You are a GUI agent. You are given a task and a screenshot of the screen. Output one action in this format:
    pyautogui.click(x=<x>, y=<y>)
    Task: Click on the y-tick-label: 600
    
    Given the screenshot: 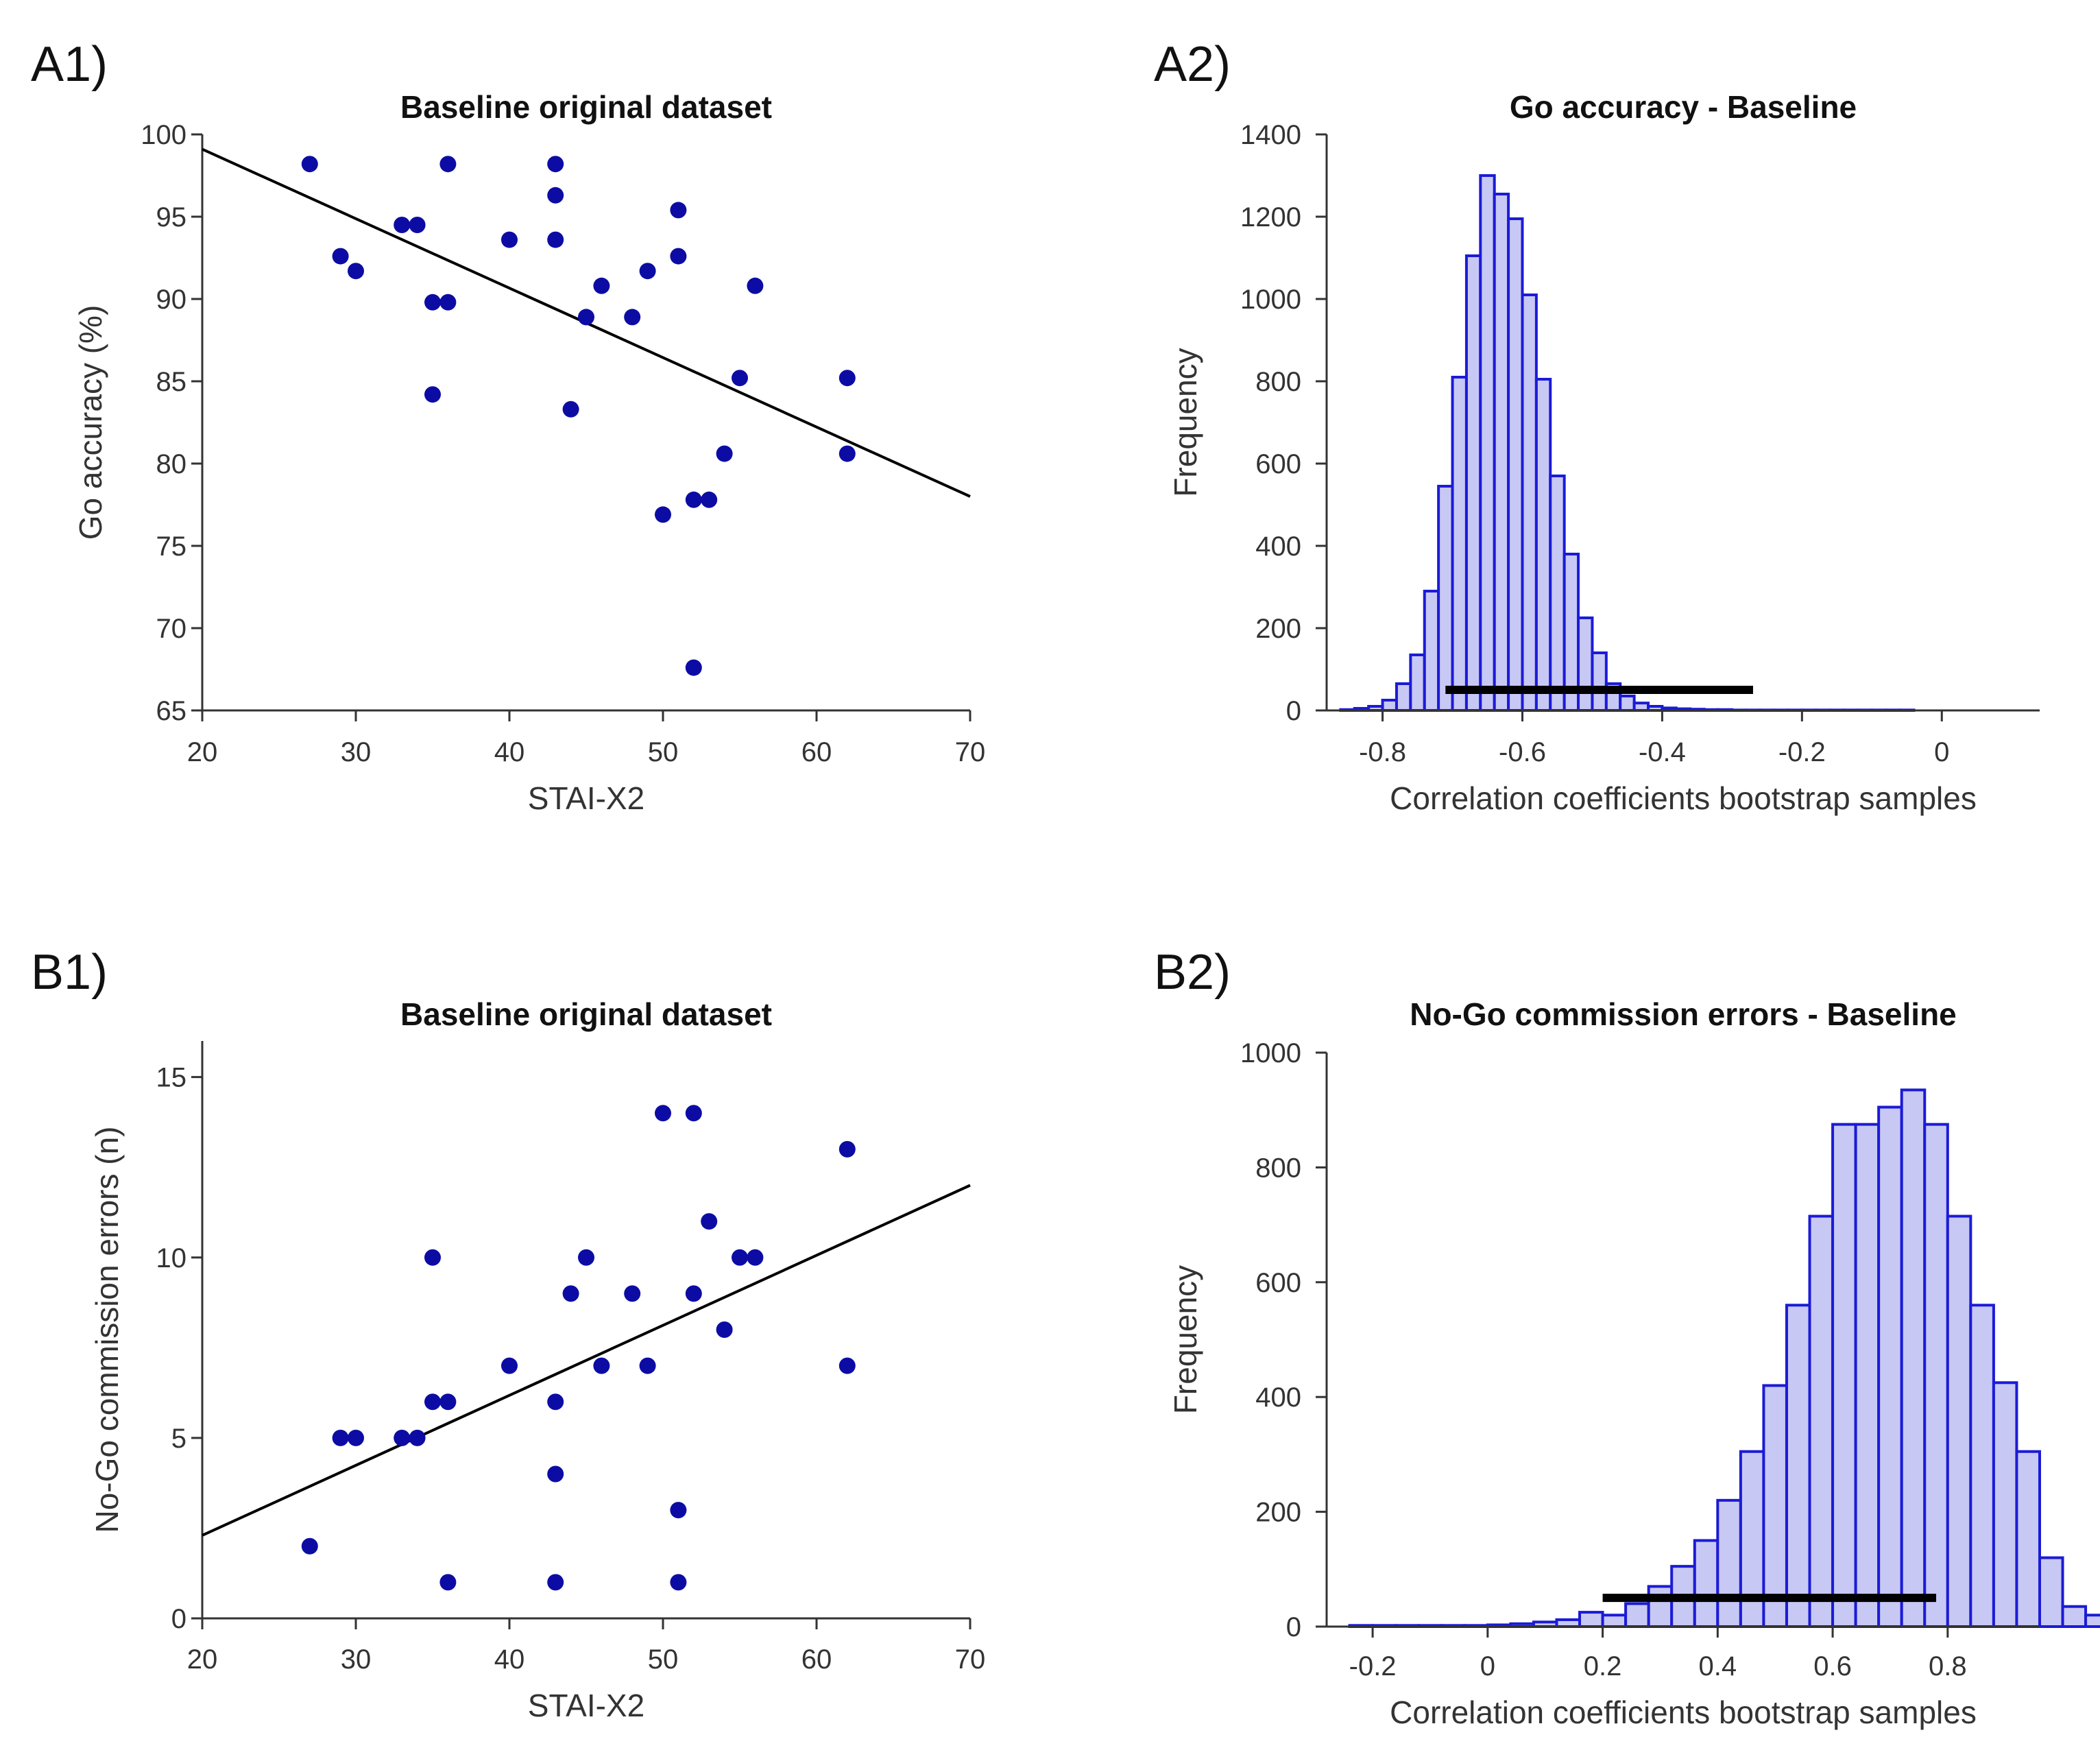 What is the action you would take?
    pyautogui.click(x=1278, y=1283)
    